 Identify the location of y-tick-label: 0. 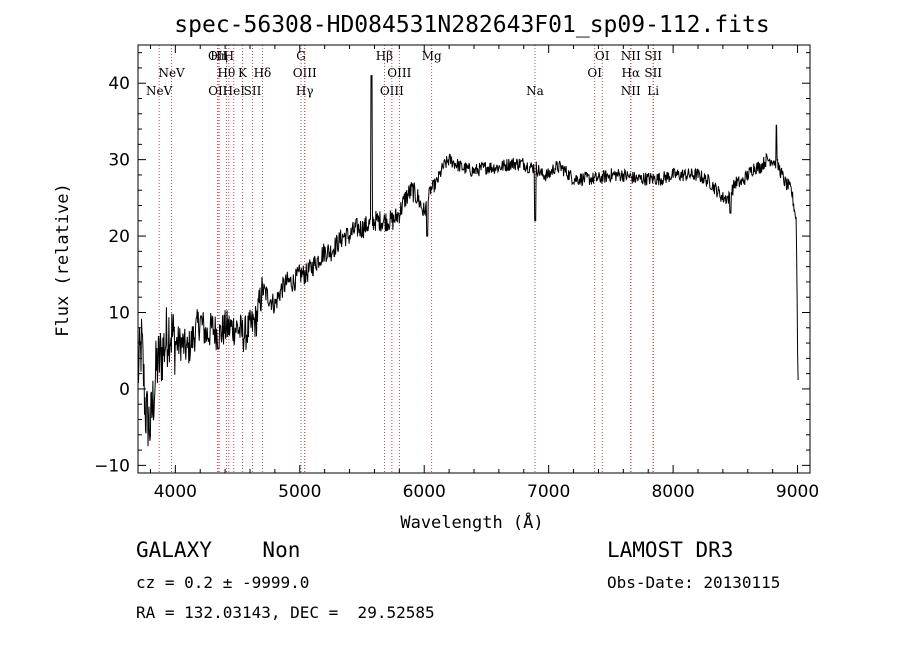
(124, 390).